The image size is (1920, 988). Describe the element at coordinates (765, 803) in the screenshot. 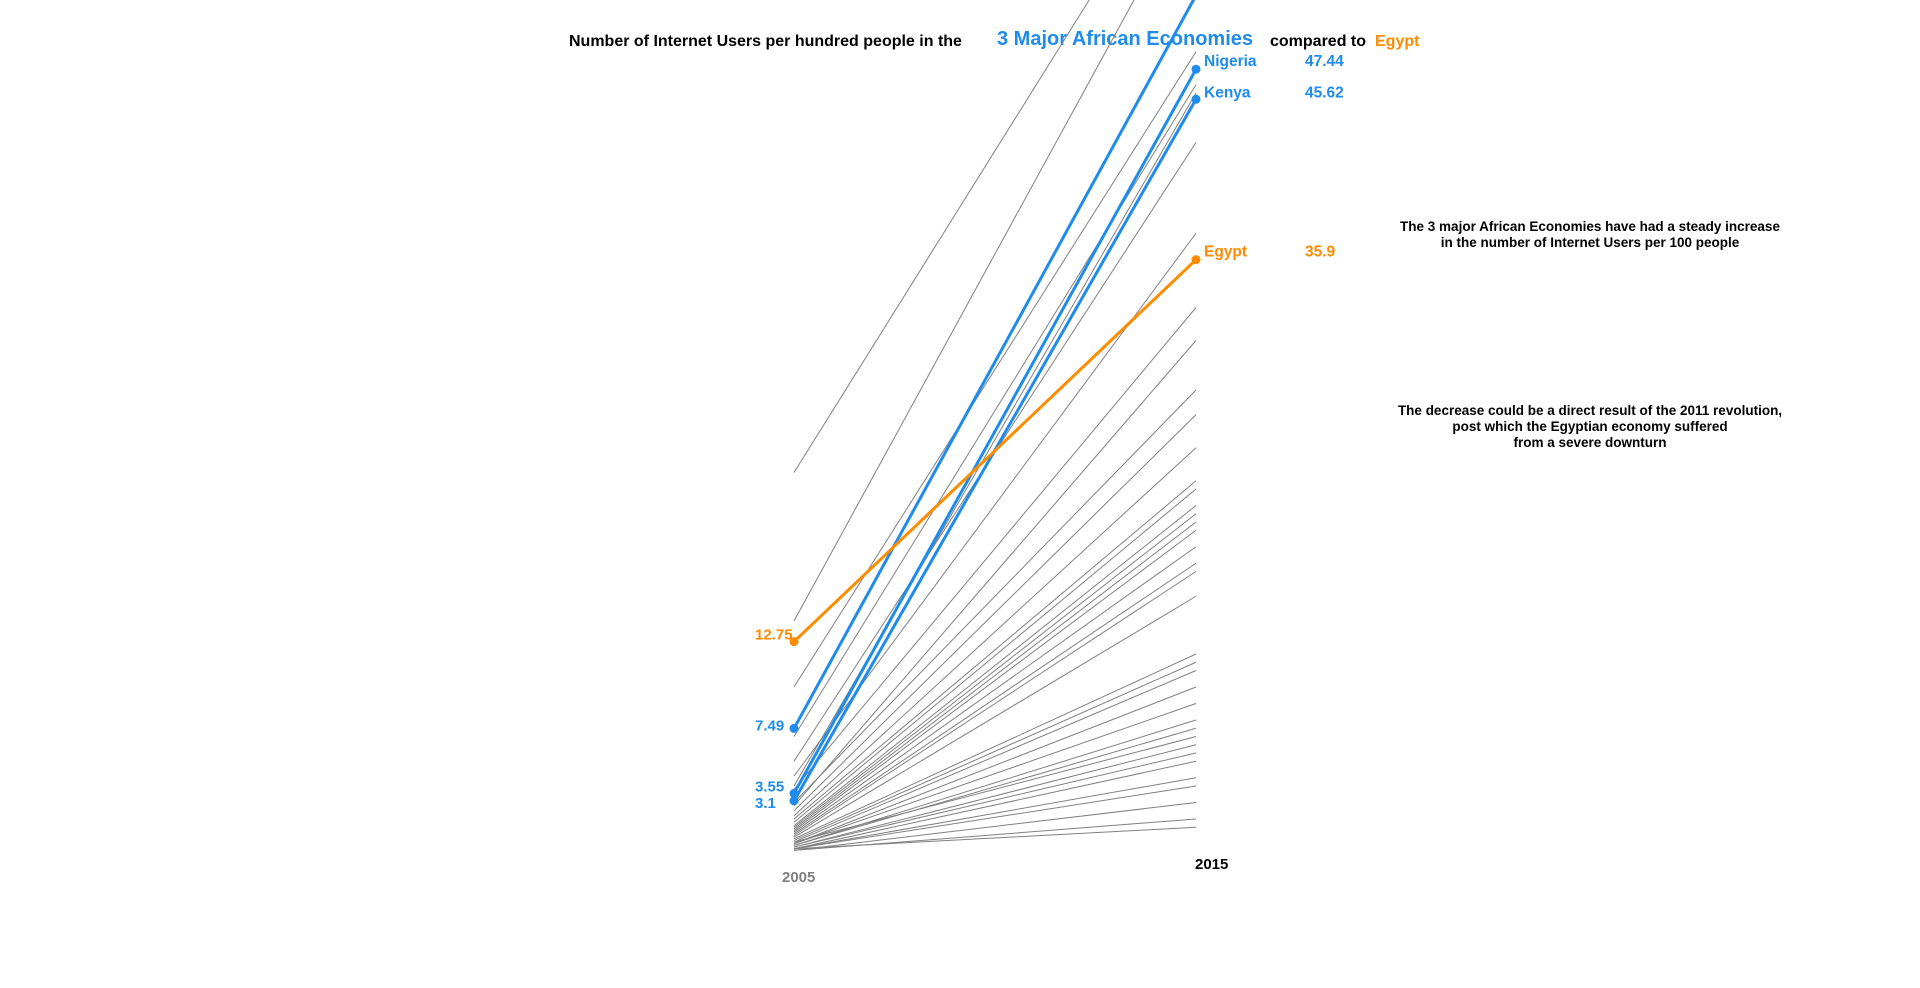

I see `kenya-start-value-label: 3.1` at that location.